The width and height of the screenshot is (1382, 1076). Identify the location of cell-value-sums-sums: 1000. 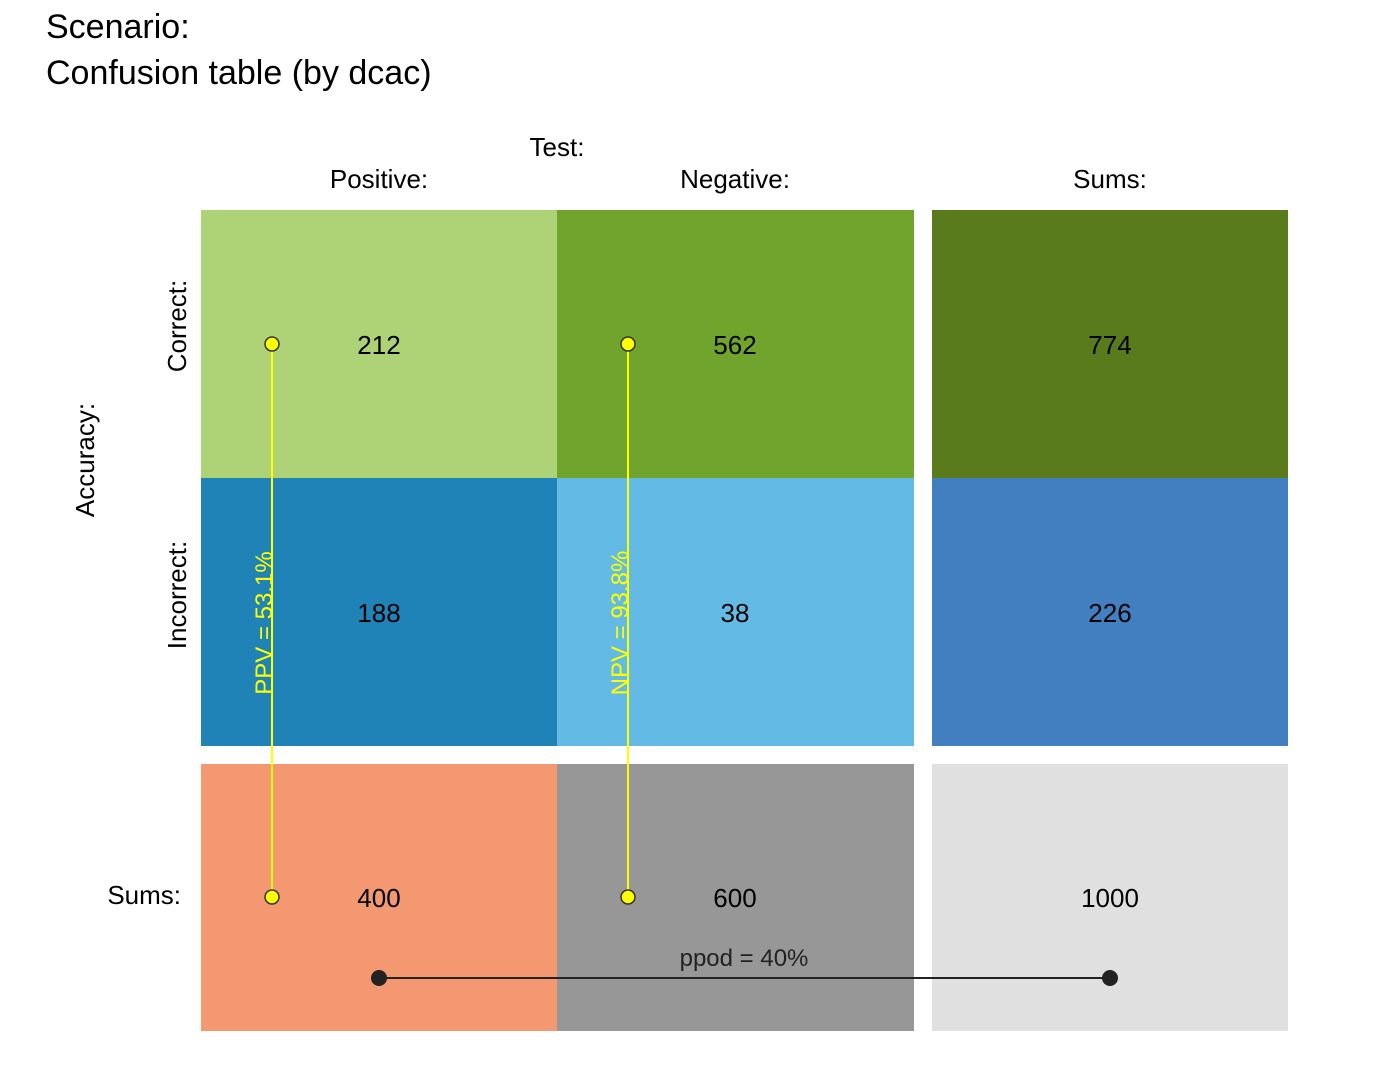
(1110, 898).